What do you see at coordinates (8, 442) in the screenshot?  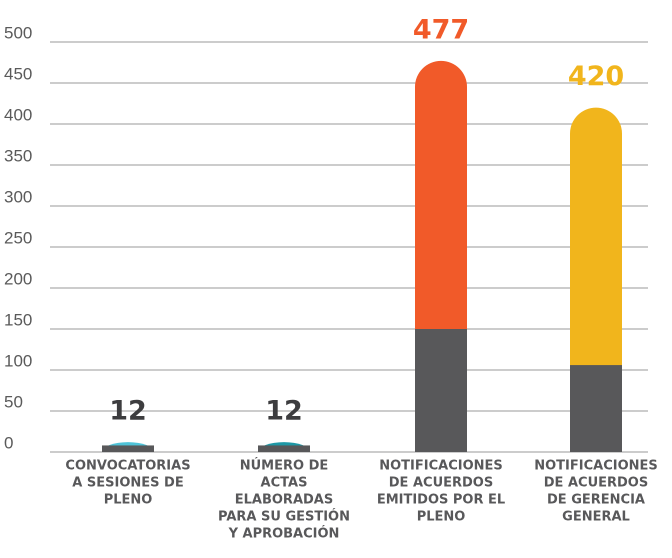 I see `y-tick-label: 0` at bounding box center [8, 442].